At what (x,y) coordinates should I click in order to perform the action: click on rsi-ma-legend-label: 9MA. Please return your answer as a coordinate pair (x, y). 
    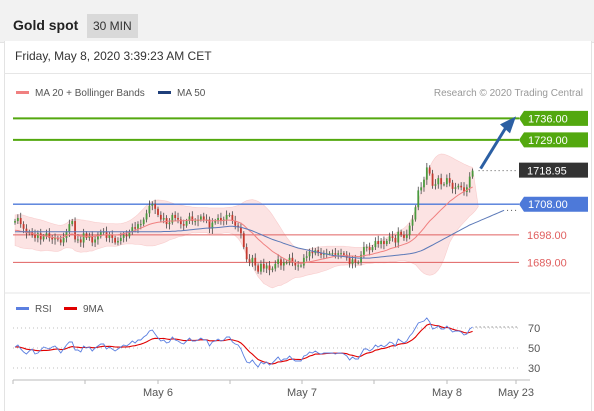
    Looking at the image, I should click on (93, 309).